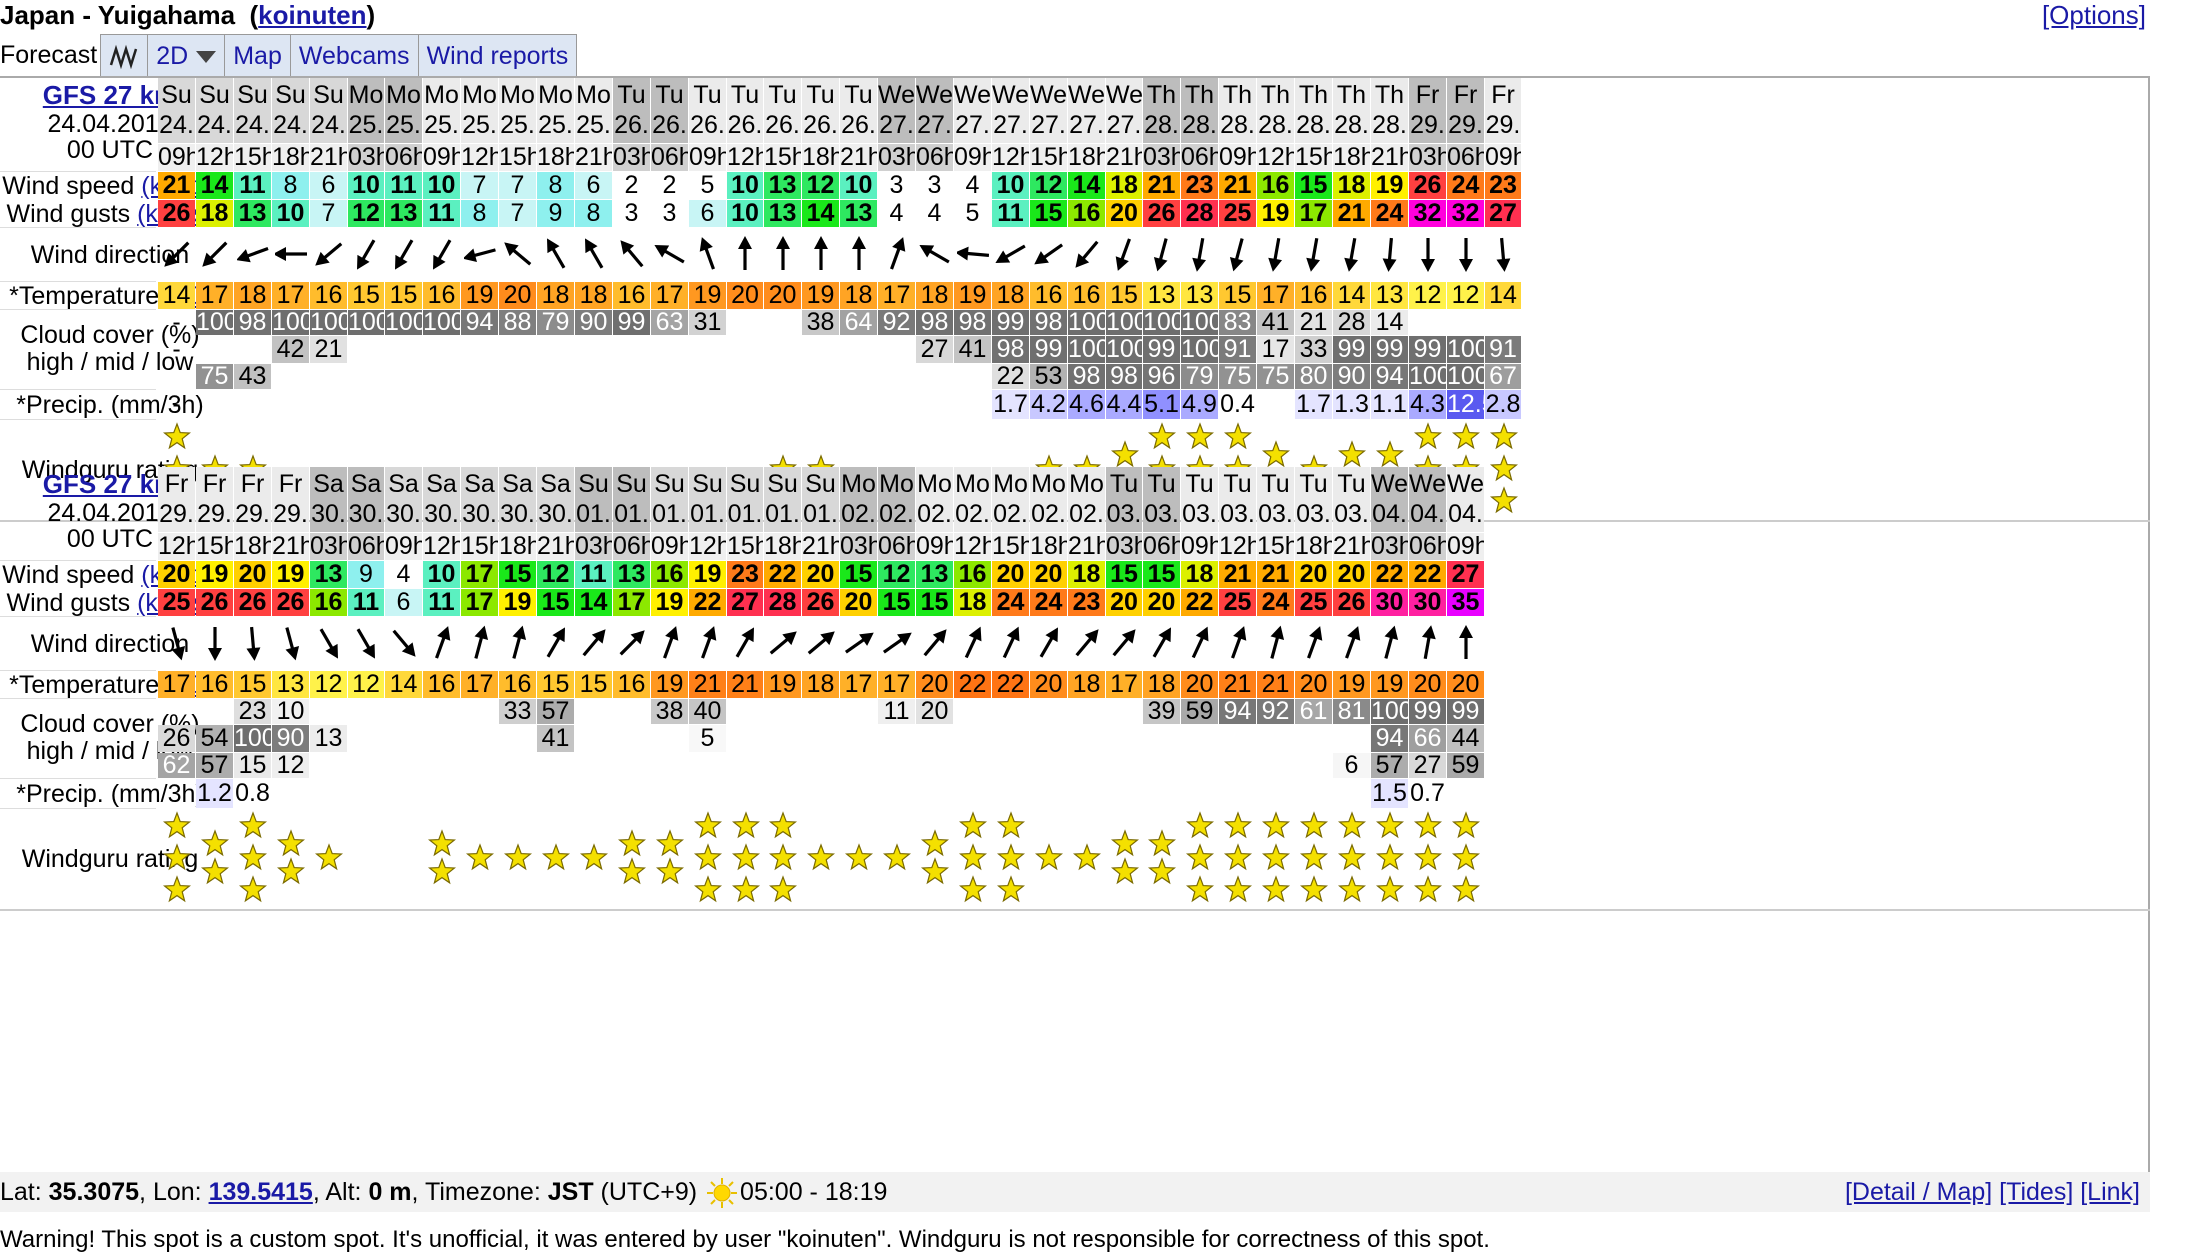 Image resolution: width=2208 pixels, height=1254 pixels. Describe the element at coordinates (1918, 1192) in the screenshot. I see `detail-map-link: [Detail / Map]` at that location.